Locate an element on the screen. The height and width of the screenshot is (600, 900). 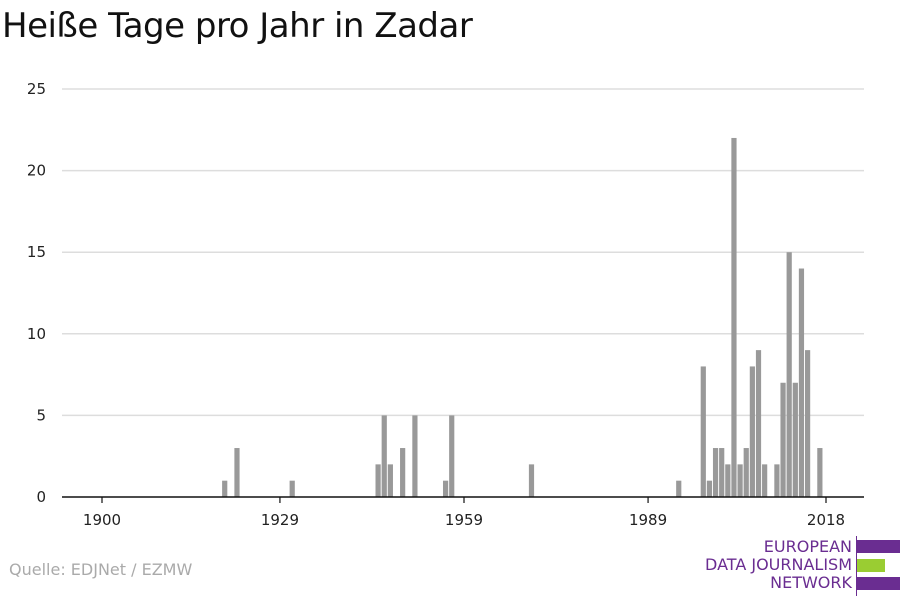
bar-1956 is located at coordinates (445, 488).